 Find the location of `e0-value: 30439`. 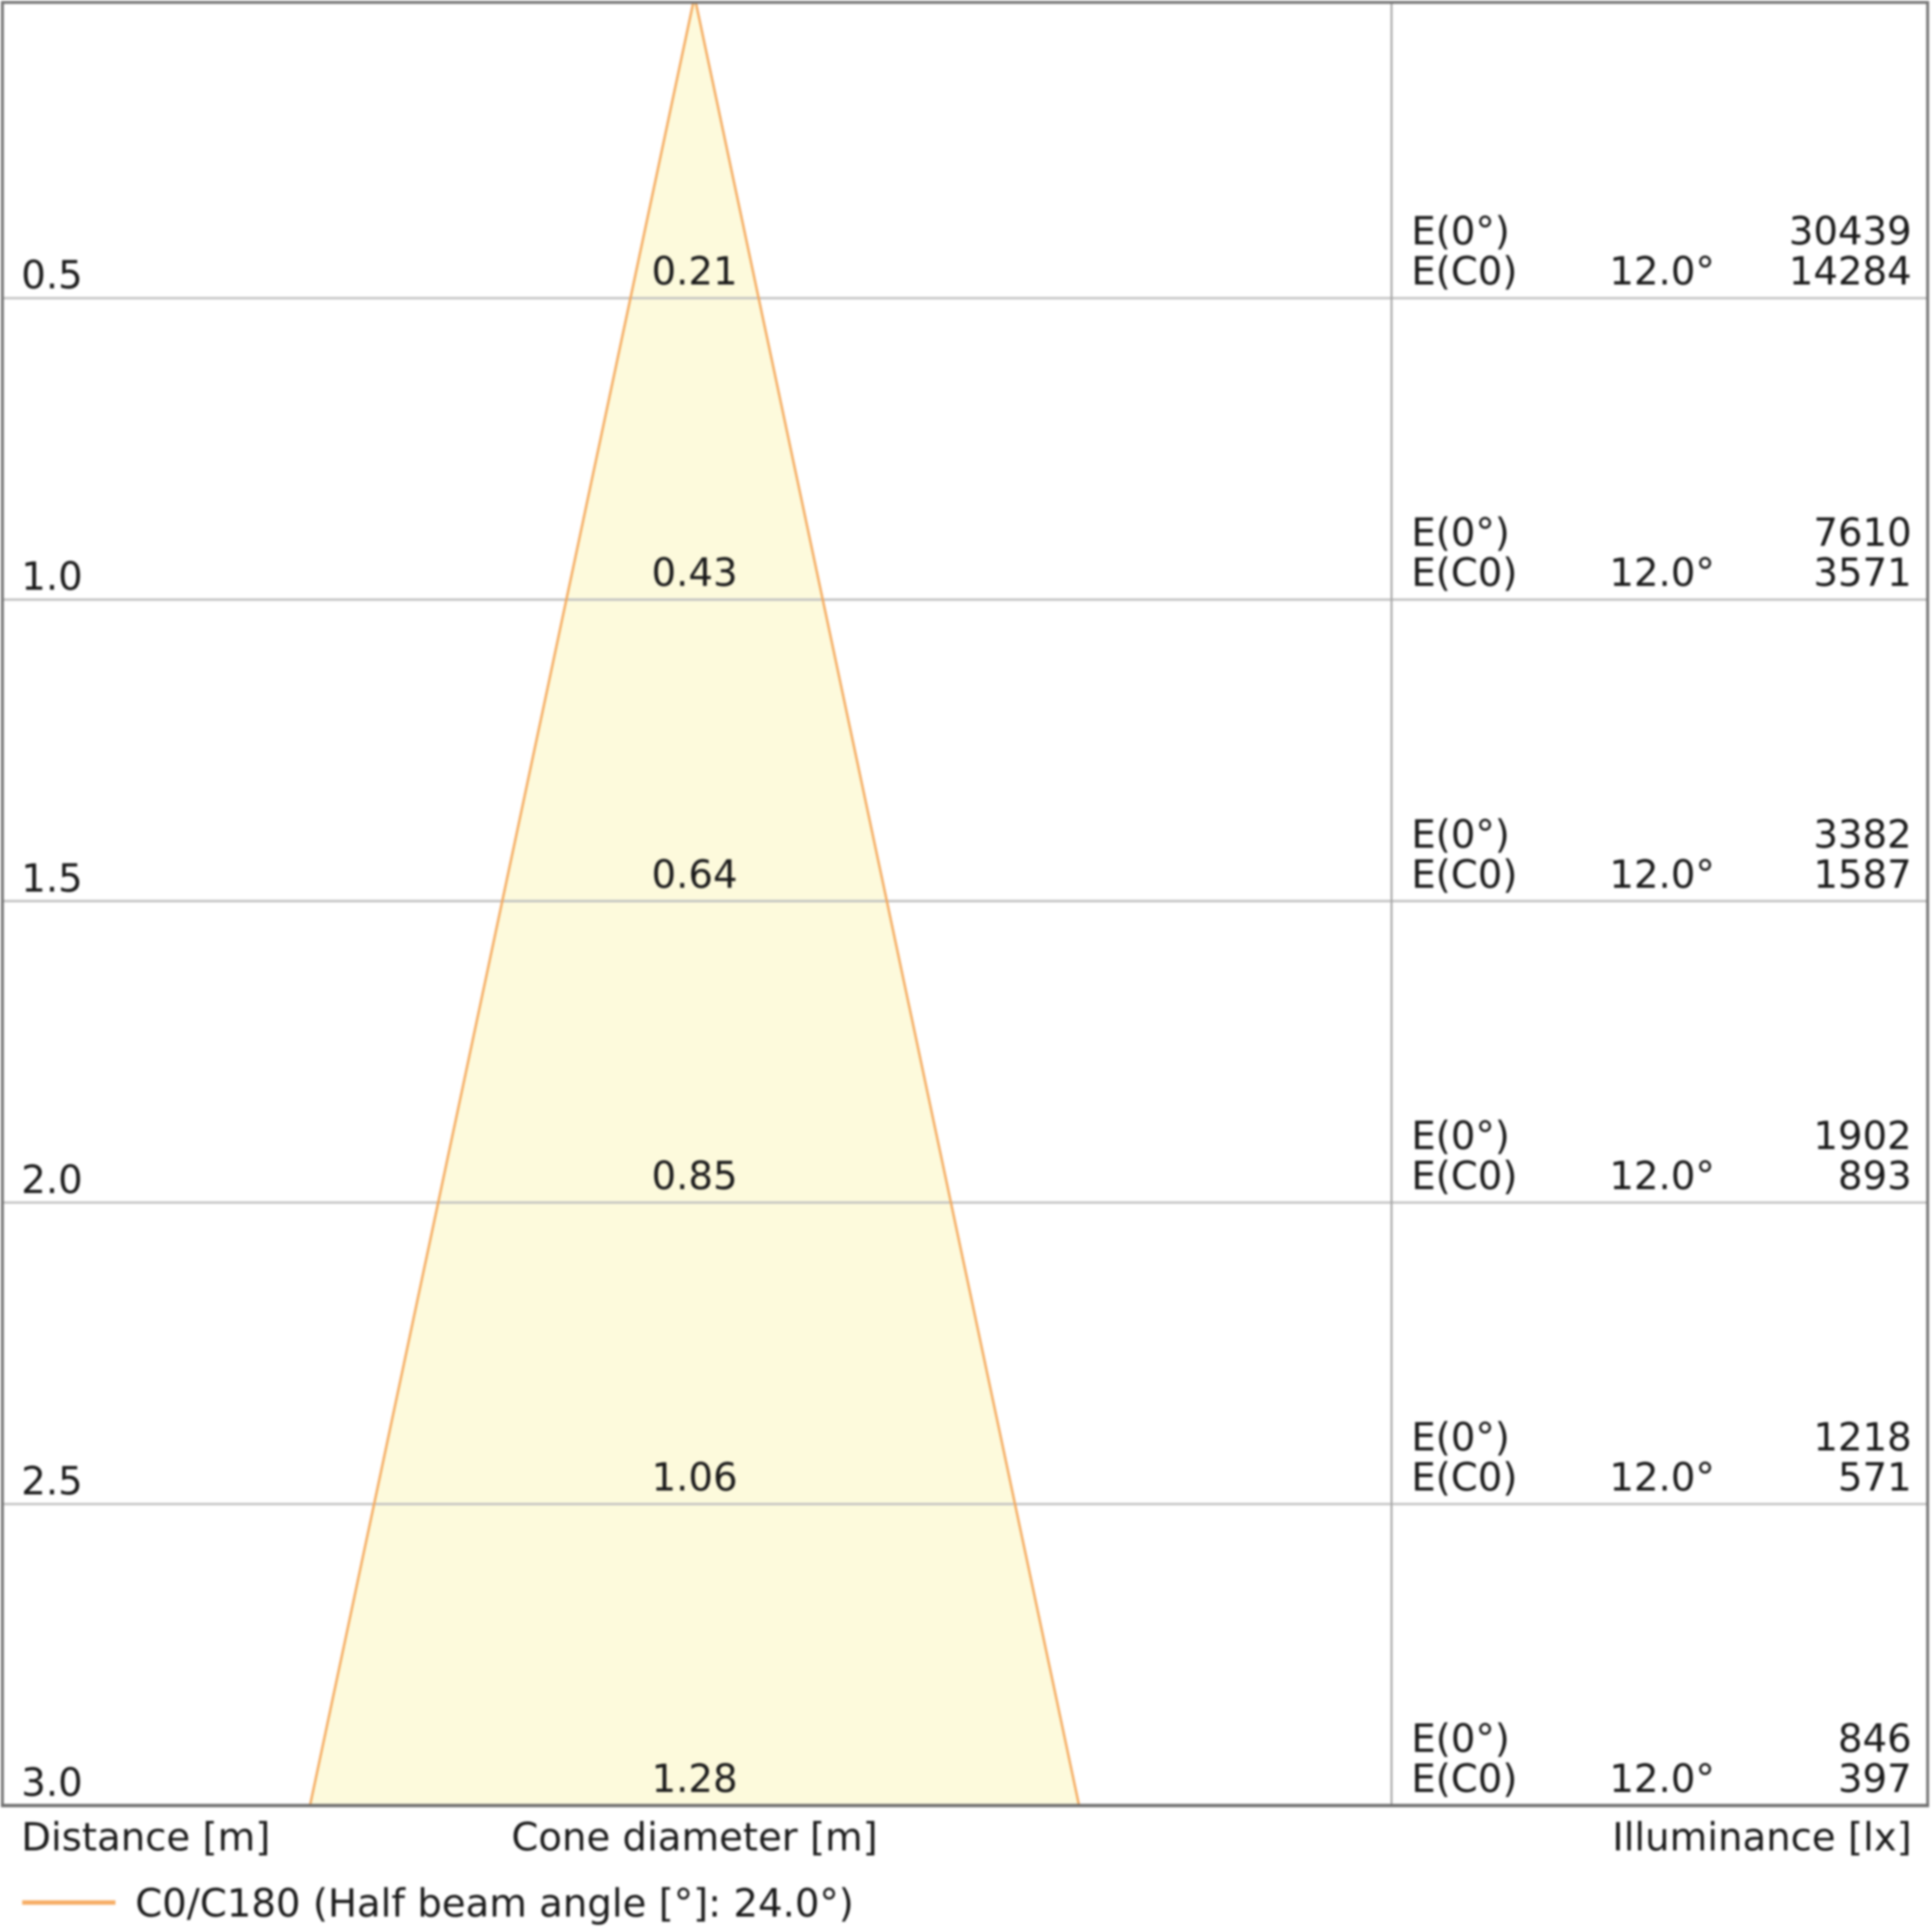

e0-value: 30439 is located at coordinates (1850, 232).